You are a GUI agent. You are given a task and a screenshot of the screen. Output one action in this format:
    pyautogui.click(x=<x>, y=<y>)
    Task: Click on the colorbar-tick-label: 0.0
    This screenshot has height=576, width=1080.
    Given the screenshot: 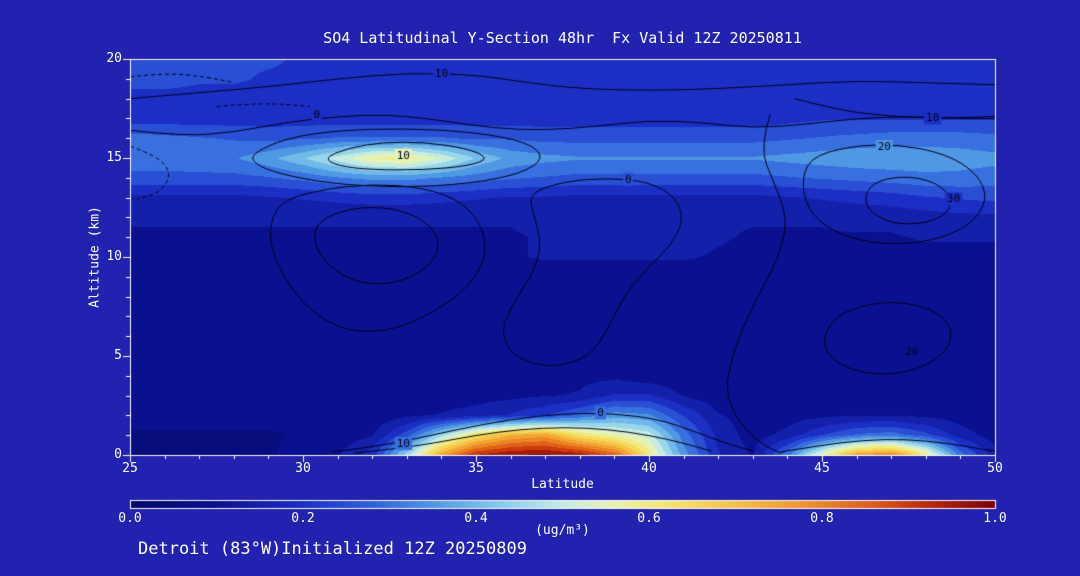 What is the action you would take?
    pyautogui.click(x=130, y=518)
    